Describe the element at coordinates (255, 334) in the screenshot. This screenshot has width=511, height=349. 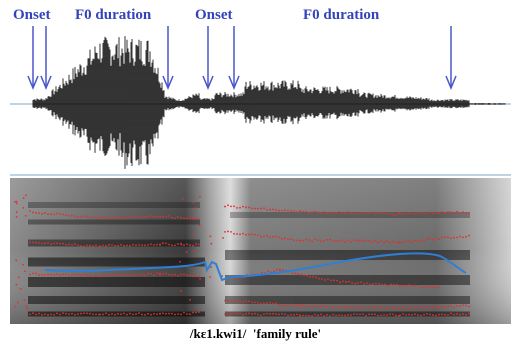
I see `caption: /kɛ1.kwi1/ 'family rule'` at that location.